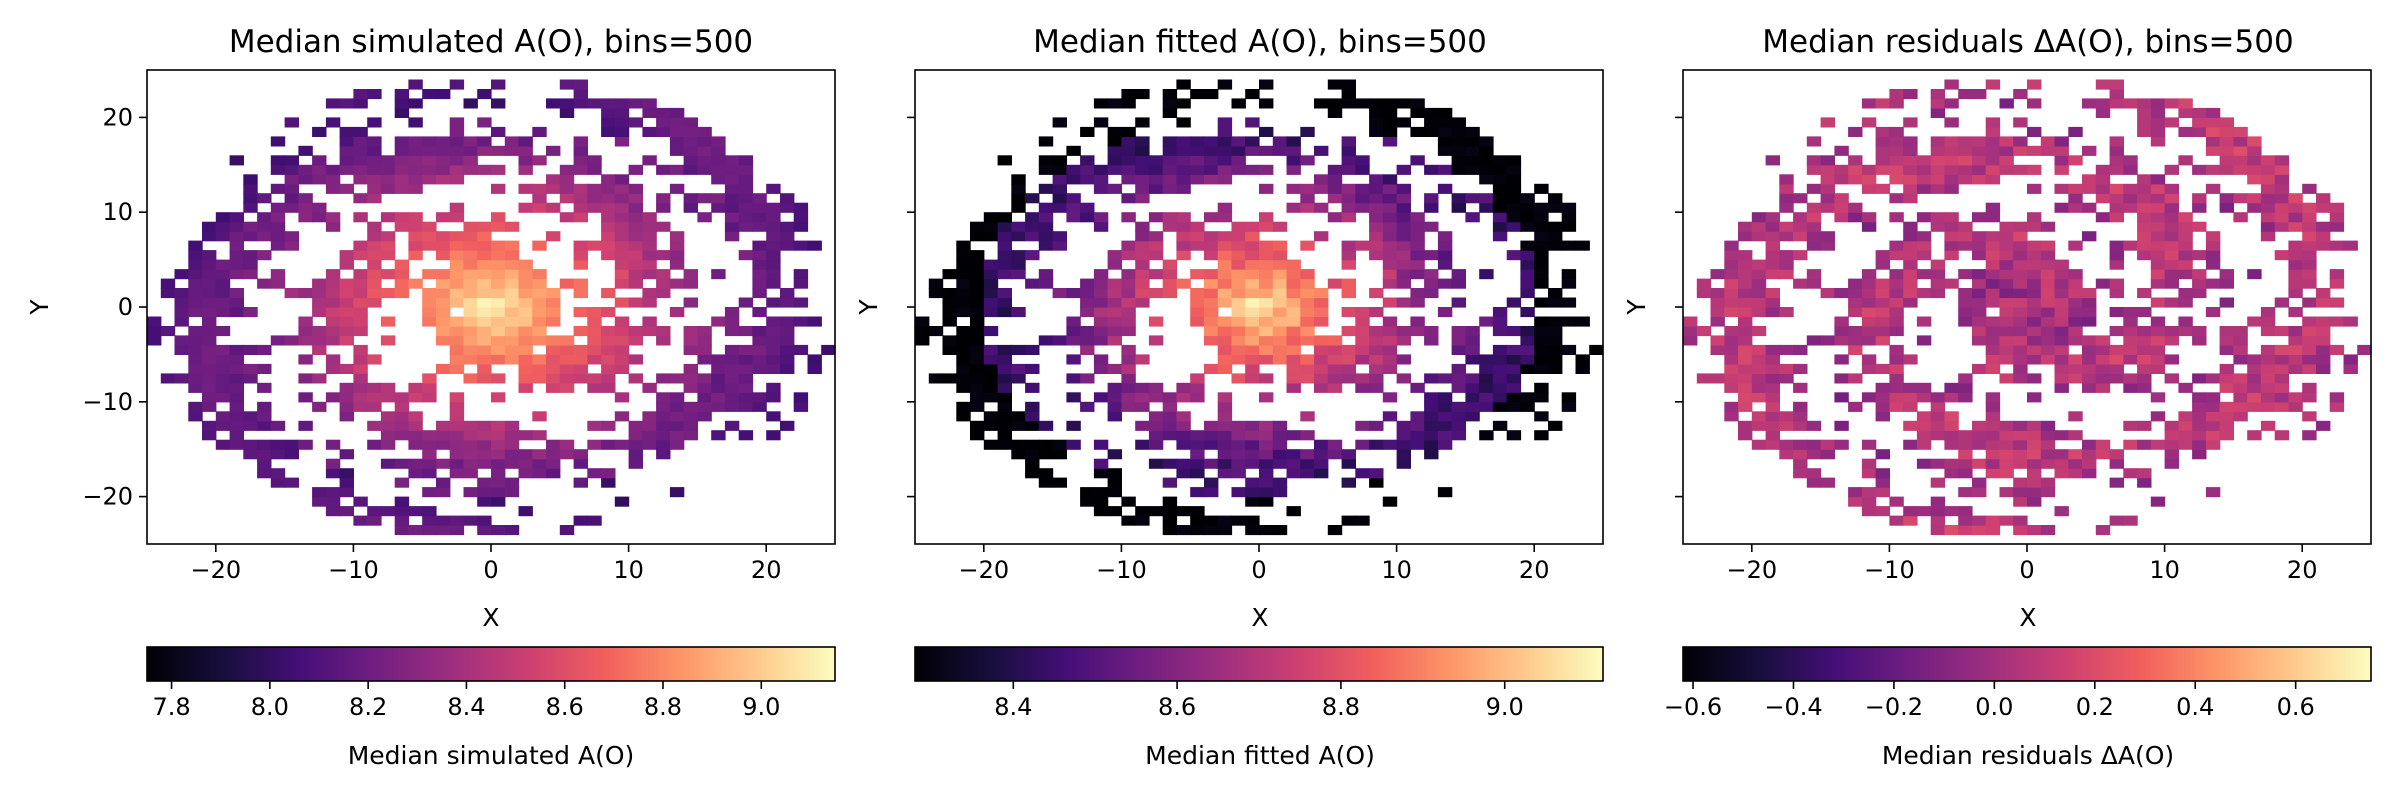 The width and height of the screenshot is (2400, 800). What do you see at coordinates (911, 307) in the screenshot?
I see `y-axis` at bounding box center [911, 307].